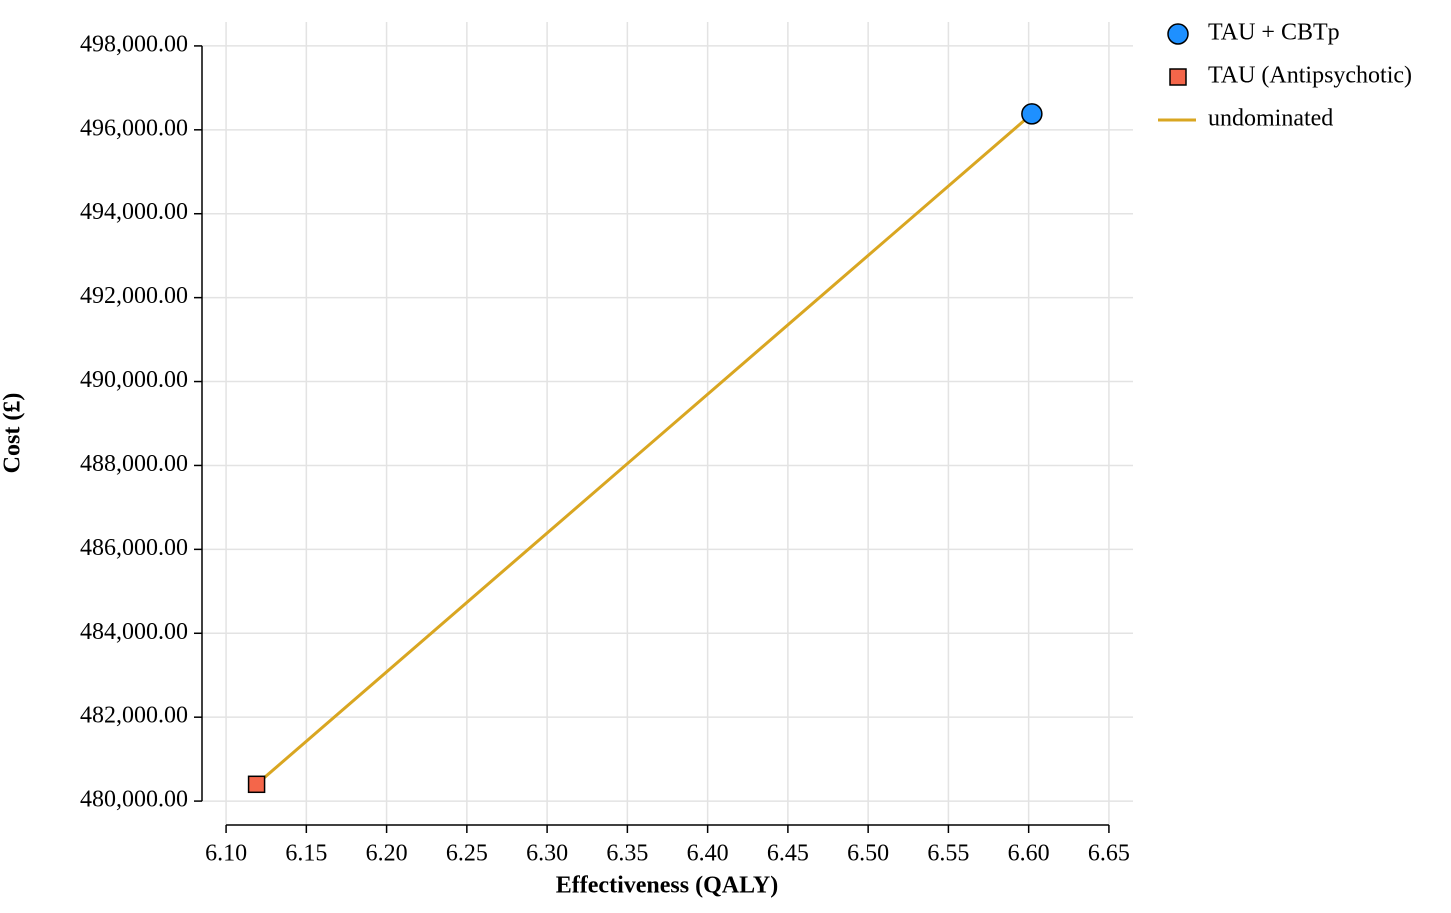  Describe the element at coordinates (467, 854) in the screenshot. I see `x-tick-label: 6.25` at that location.